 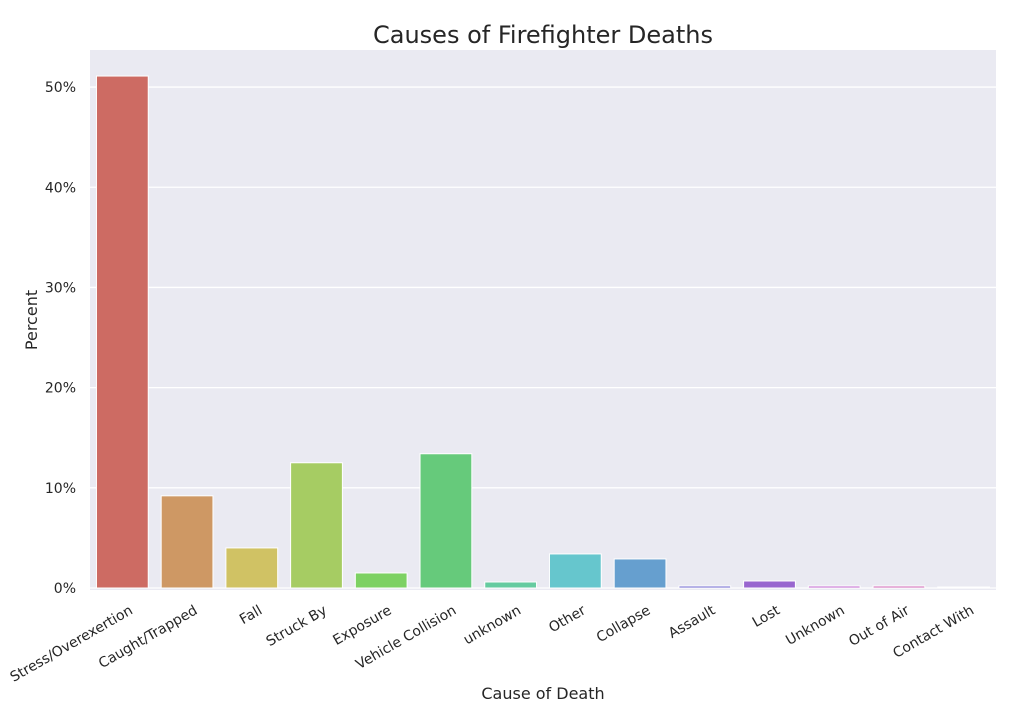 I want to click on y-tick-labels: 0% 10% 20% 30% 40% 50%, so click(x=60, y=338).